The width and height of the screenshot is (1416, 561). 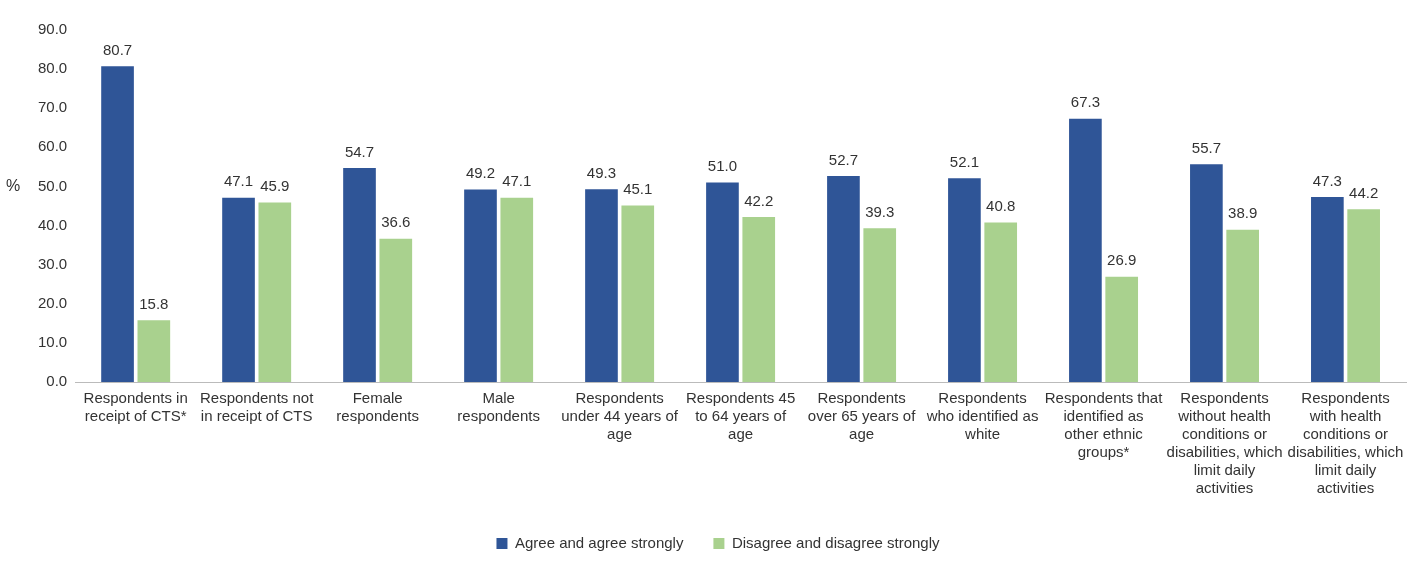 What do you see at coordinates (135, 407) in the screenshot?
I see `x-tick-label: Respondents in receipt of CTS*` at bounding box center [135, 407].